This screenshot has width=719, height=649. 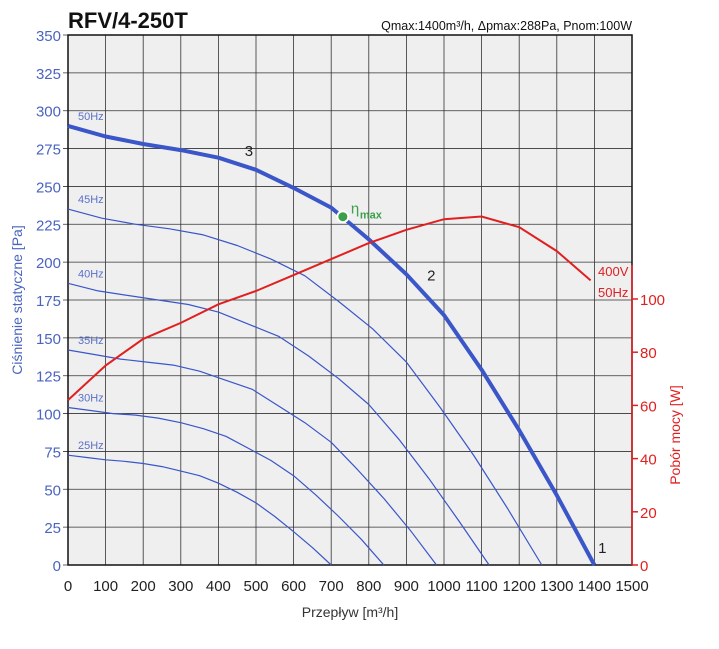 I want to click on x-tick-label: 500, so click(x=255, y=586).